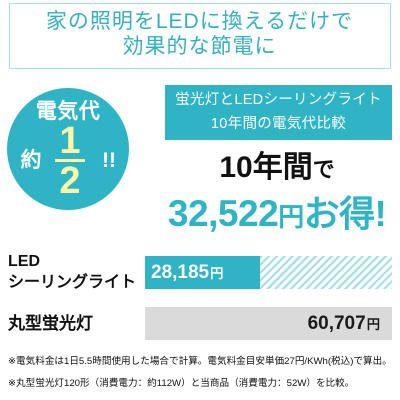 The width and height of the screenshot is (400, 400). I want to click on fraction-numerator: 1, so click(70, 141).